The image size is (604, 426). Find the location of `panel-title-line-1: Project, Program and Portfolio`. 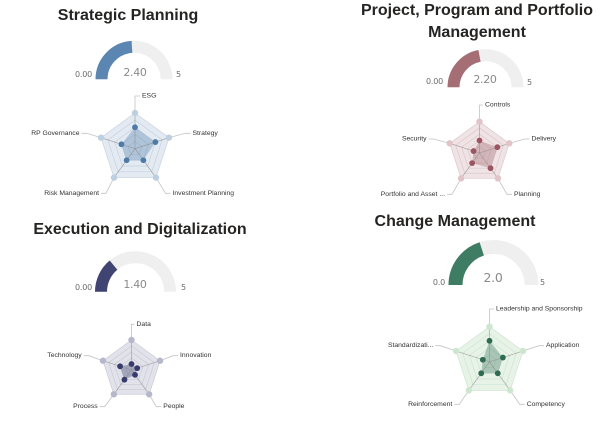

panel-title-line-1: Project, Program and Portfolio is located at coordinates (477, 10).